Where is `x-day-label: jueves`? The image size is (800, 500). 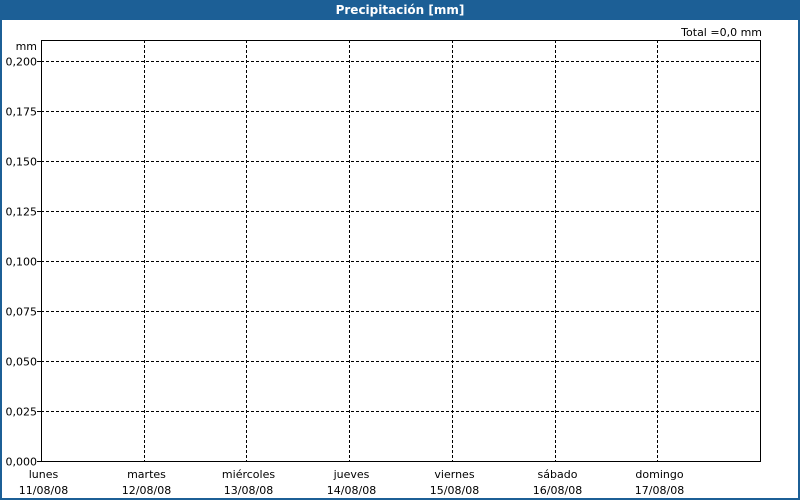
x-day-label: jueves is located at coordinates (351, 474).